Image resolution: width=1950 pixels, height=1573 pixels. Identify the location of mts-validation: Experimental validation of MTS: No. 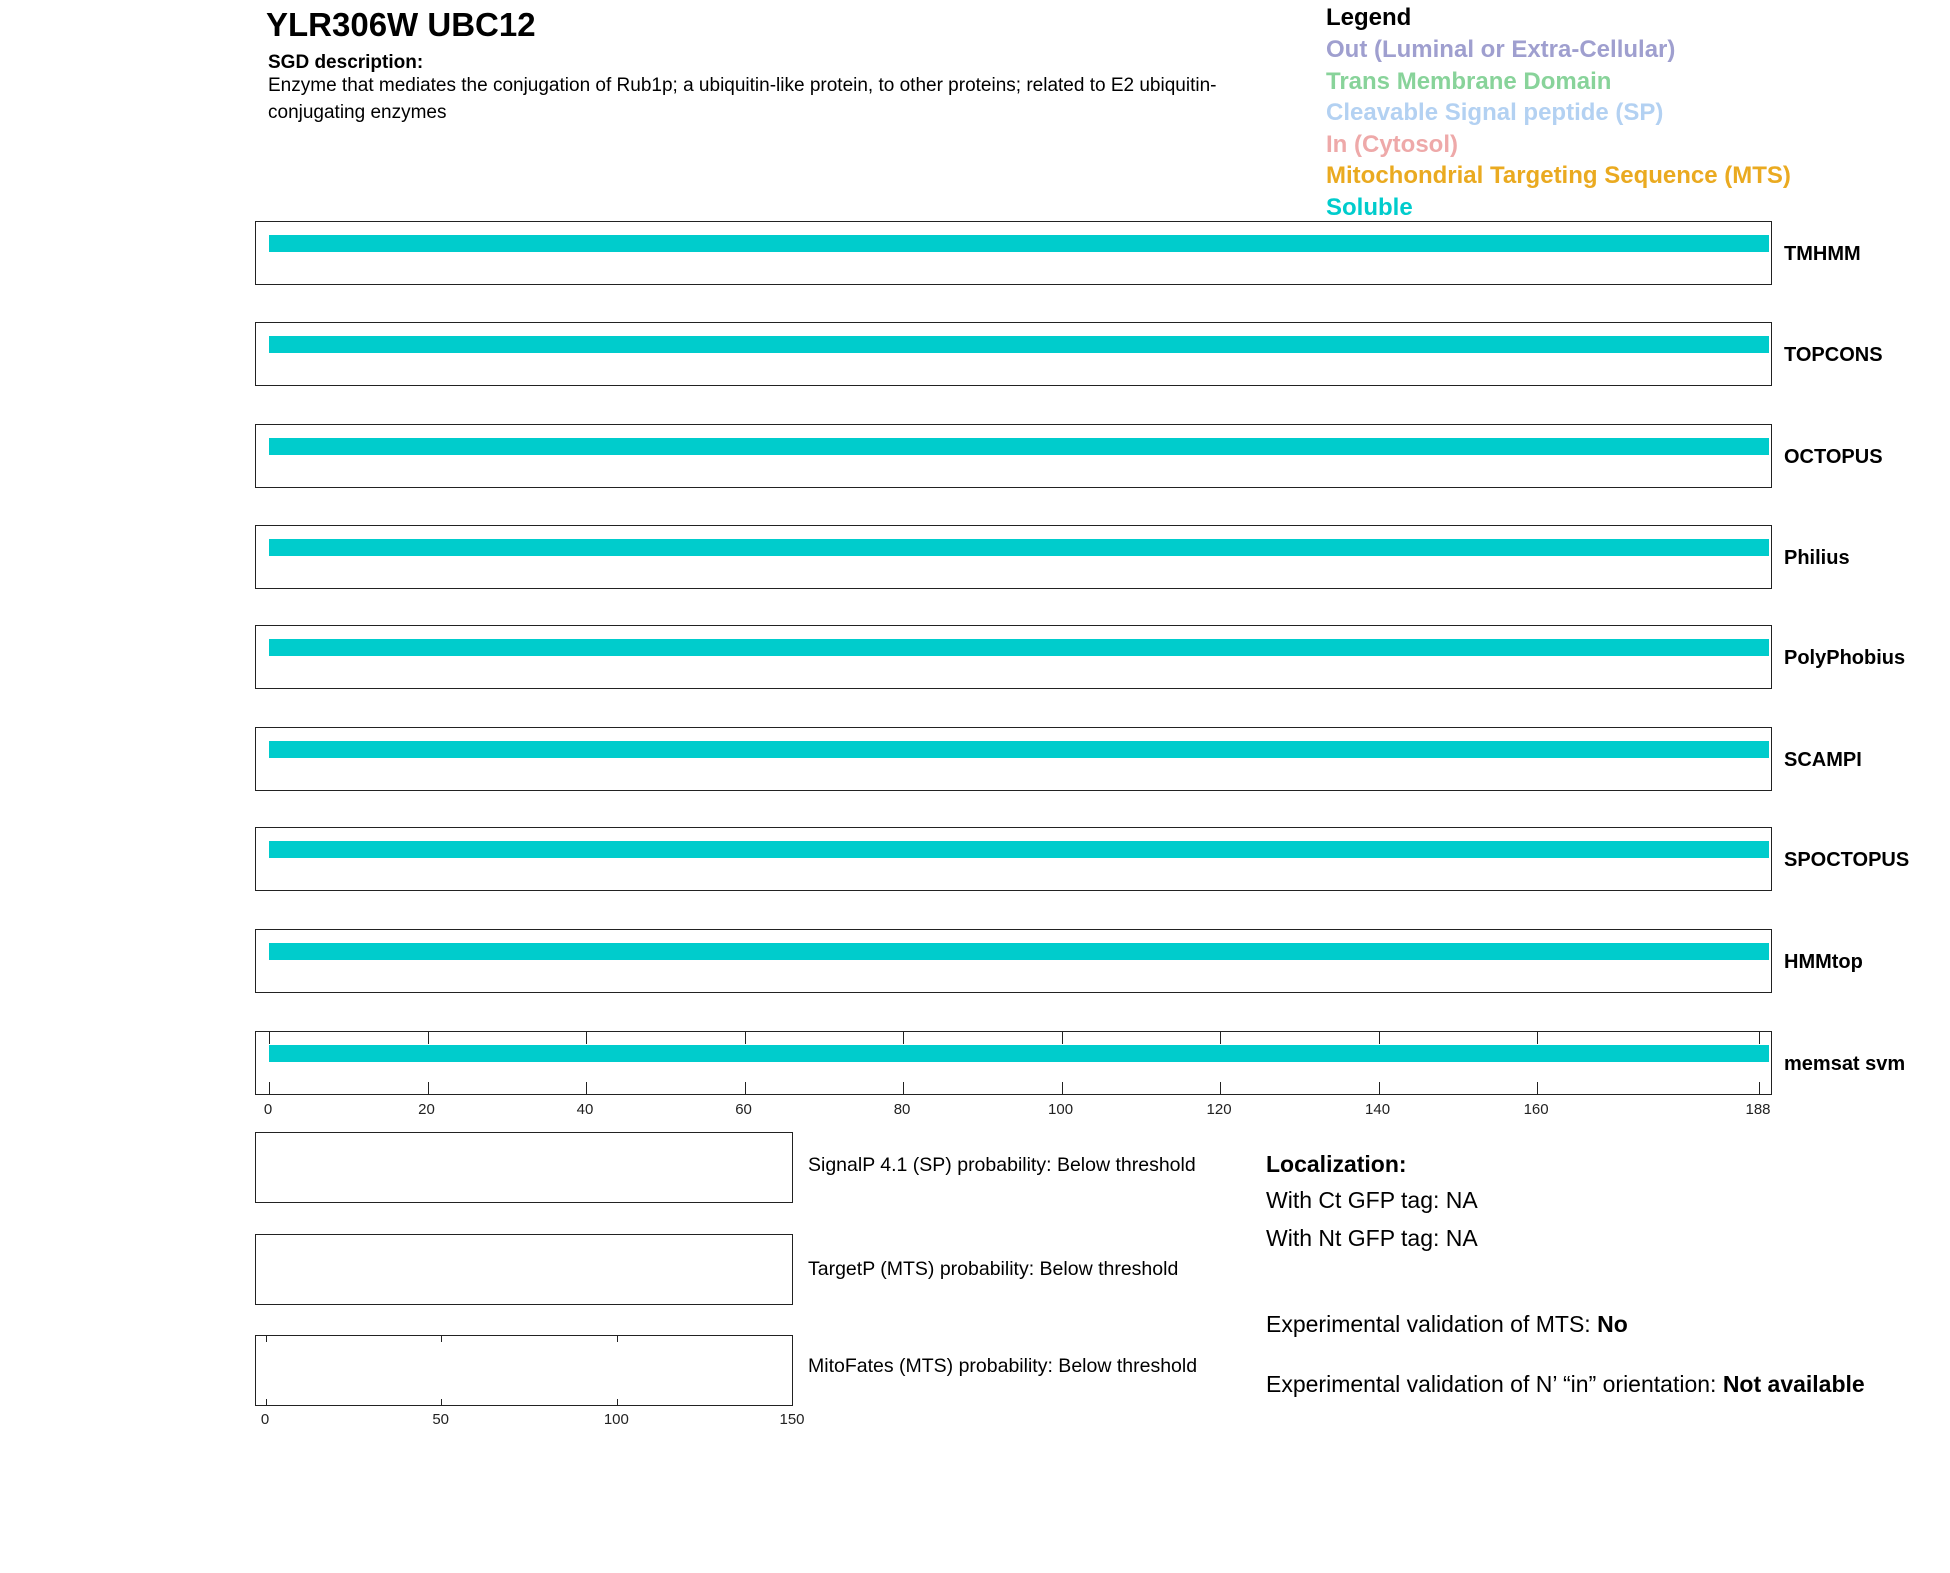
(1566, 1324).